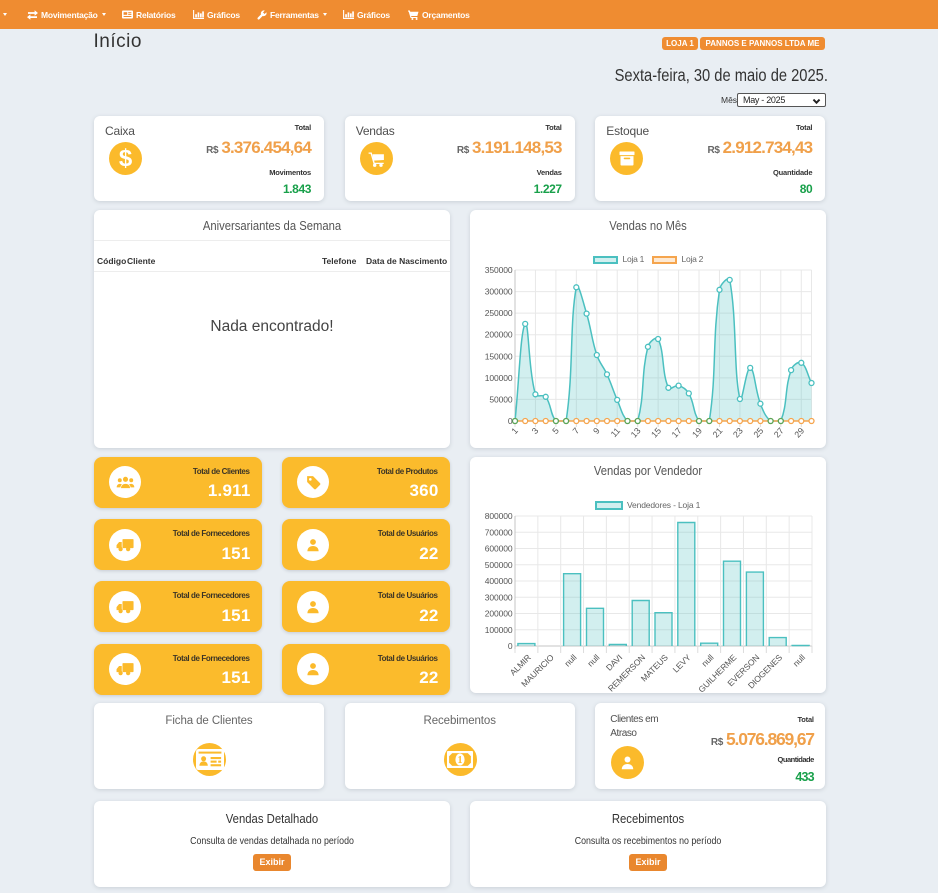  What do you see at coordinates (616, 433) in the screenshot?
I see `svg-text: 11` at bounding box center [616, 433].